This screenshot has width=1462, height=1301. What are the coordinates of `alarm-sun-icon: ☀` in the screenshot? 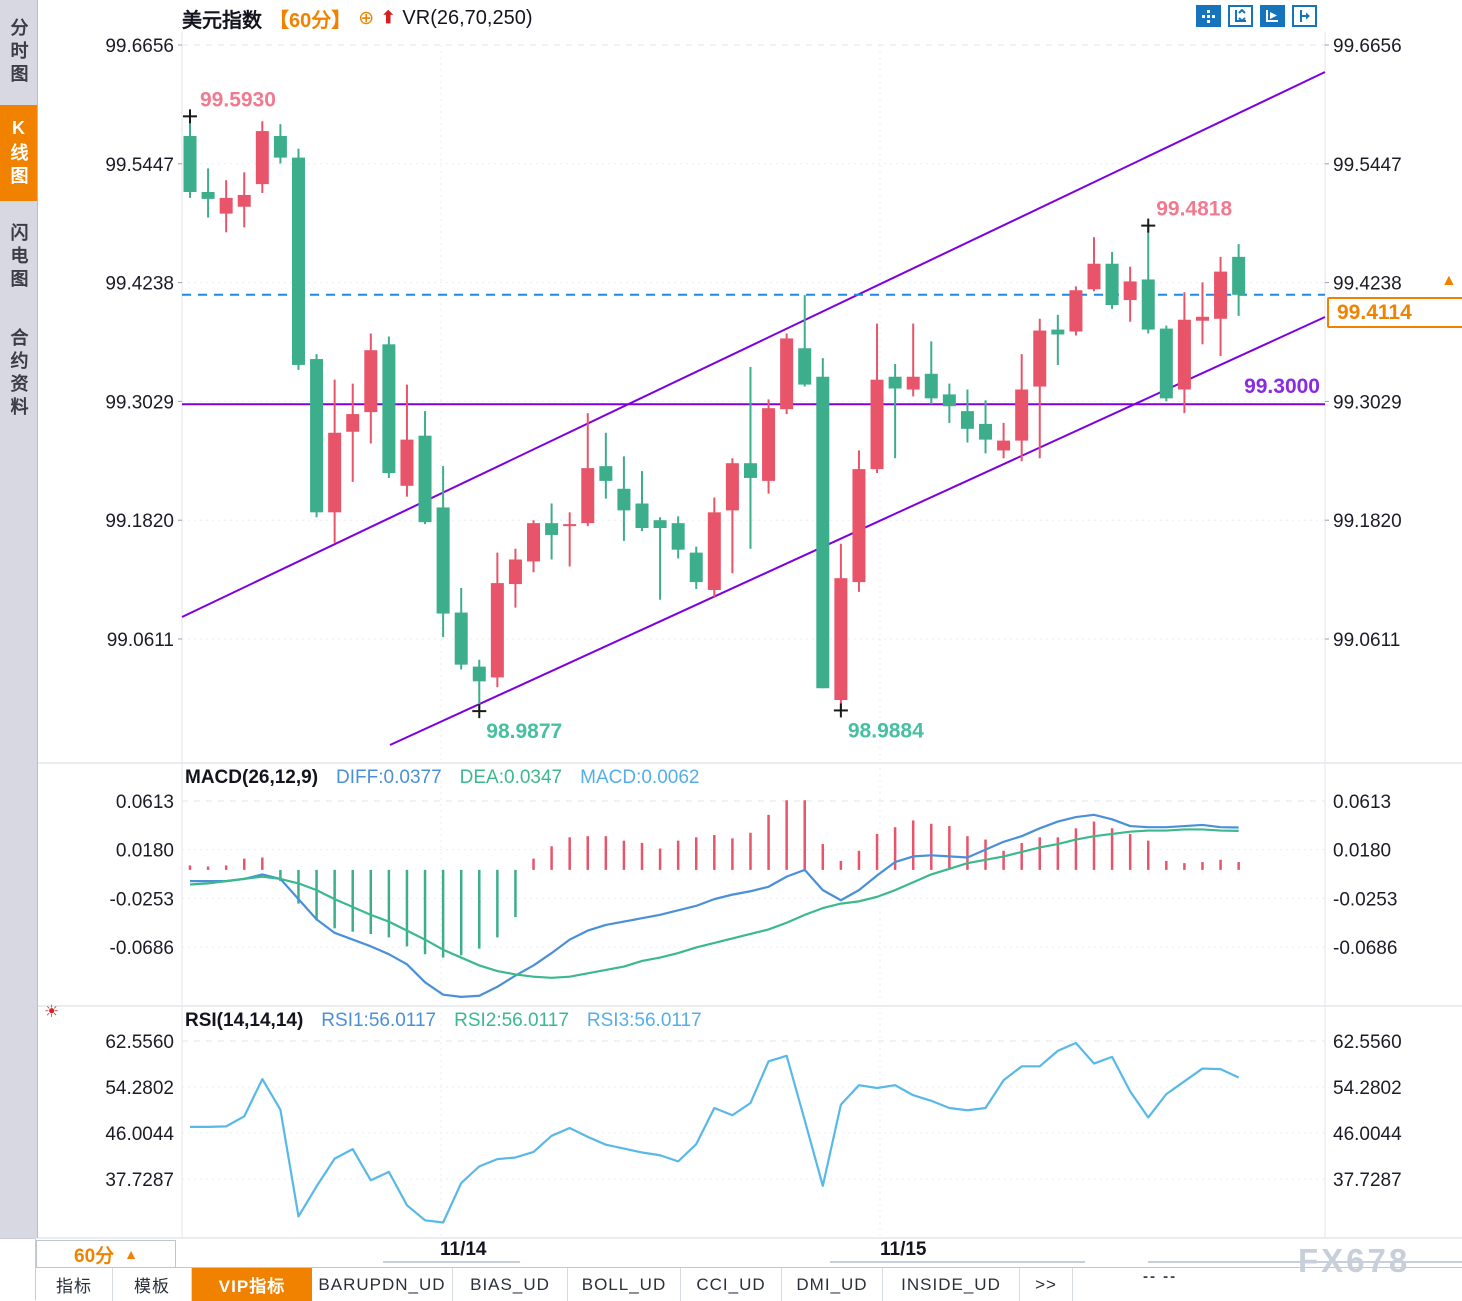 It's located at (52, 1011).